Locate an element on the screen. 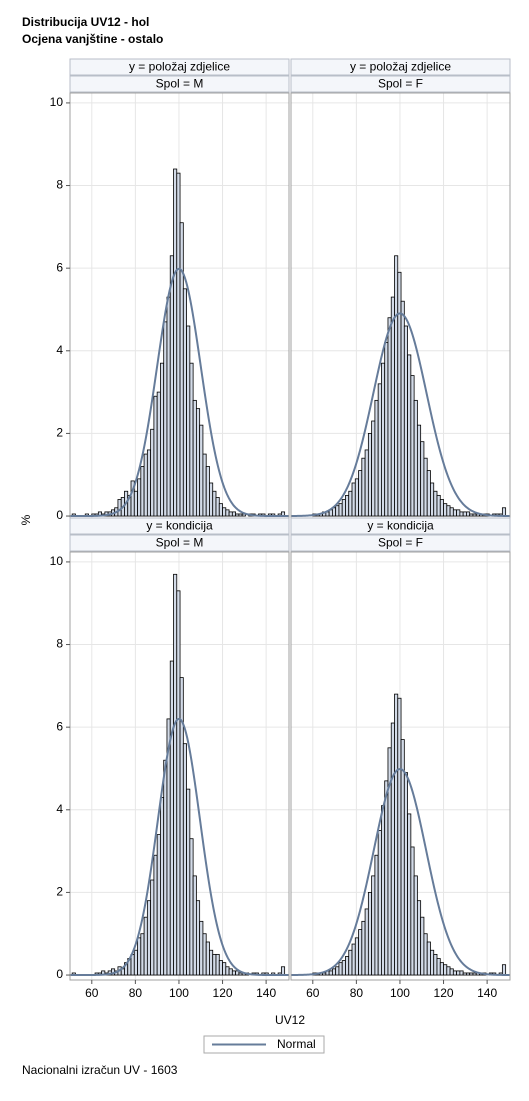 This screenshot has width=529, height=1101. row-header-label: y = kondicija is located at coordinates (400, 526).